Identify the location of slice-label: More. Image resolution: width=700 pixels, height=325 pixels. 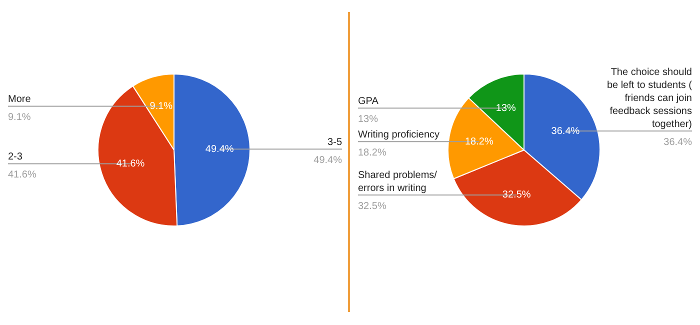
(20, 100).